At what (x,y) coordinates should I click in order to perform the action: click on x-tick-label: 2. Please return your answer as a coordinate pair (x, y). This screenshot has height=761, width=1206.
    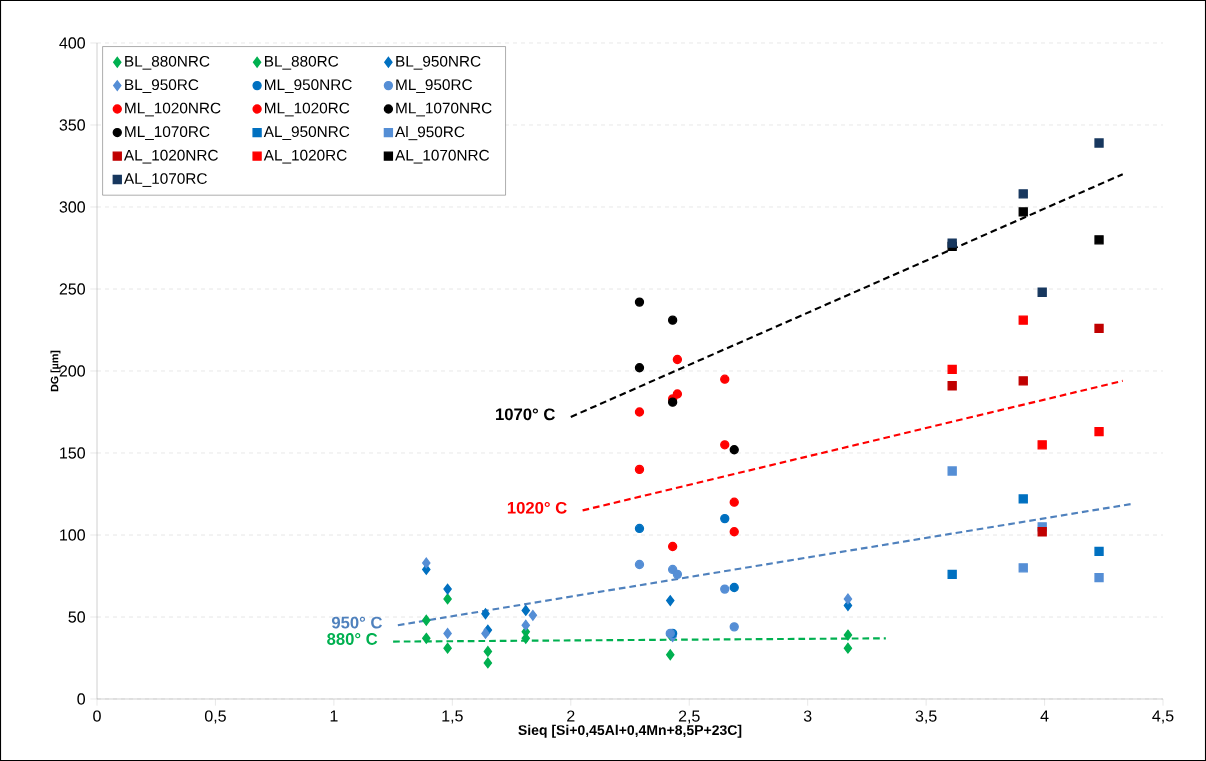
    Looking at the image, I should click on (571, 716).